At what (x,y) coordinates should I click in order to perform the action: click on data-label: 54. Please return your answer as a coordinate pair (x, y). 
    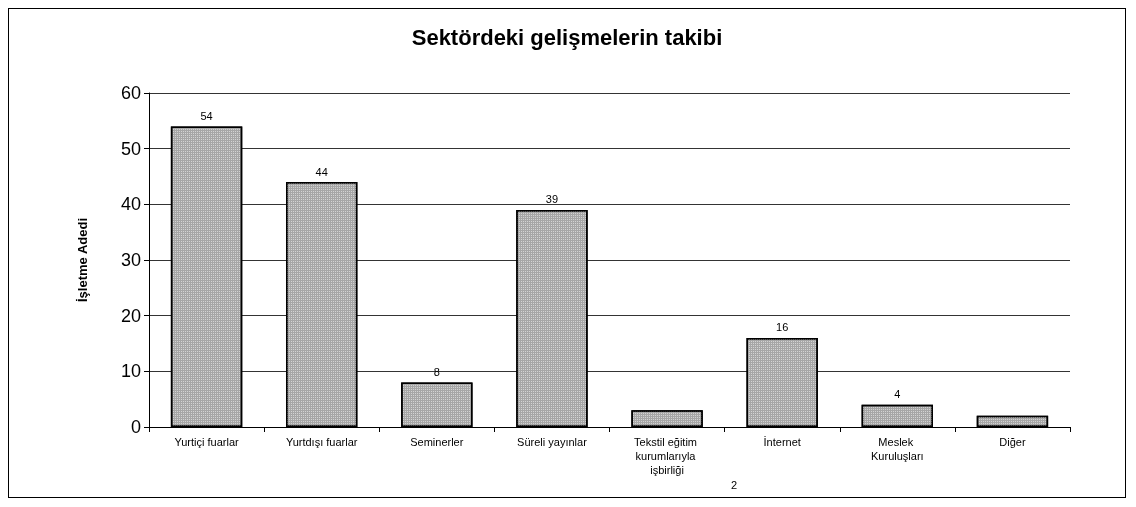
    Looking at the image, I should click on (206, 115).